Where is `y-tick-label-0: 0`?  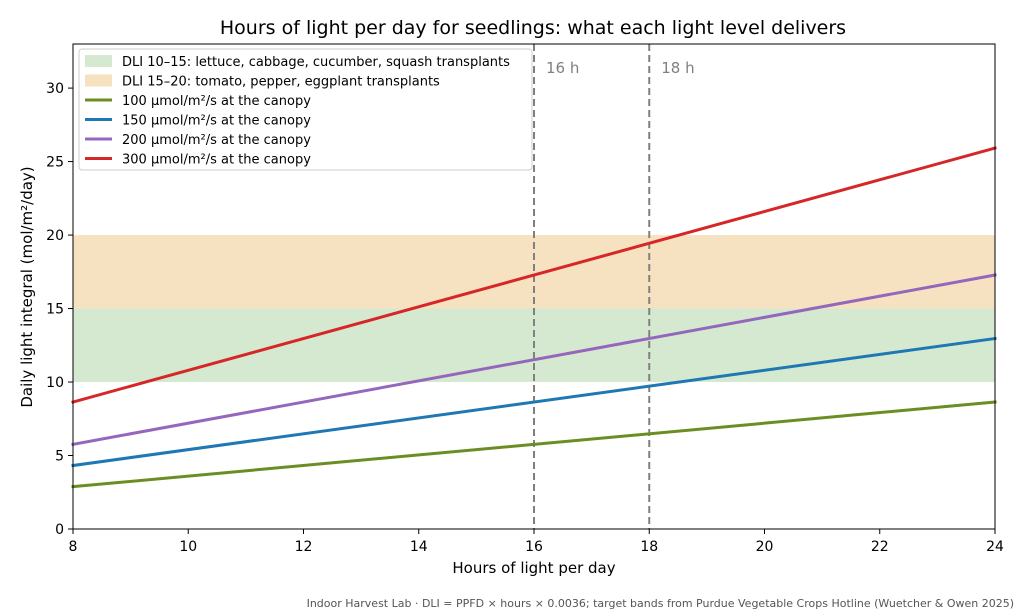
y-tick-label-0: 0 is located at coordinates (59, 530).